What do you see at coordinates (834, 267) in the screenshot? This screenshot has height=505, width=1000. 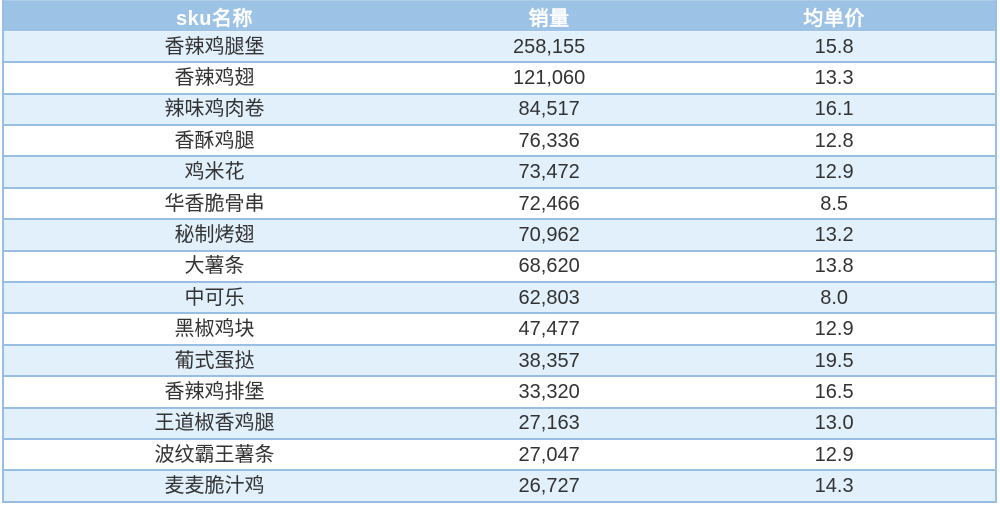 I see `avg-unit-price-cell: 13.8` at bounding box center [834, 267].